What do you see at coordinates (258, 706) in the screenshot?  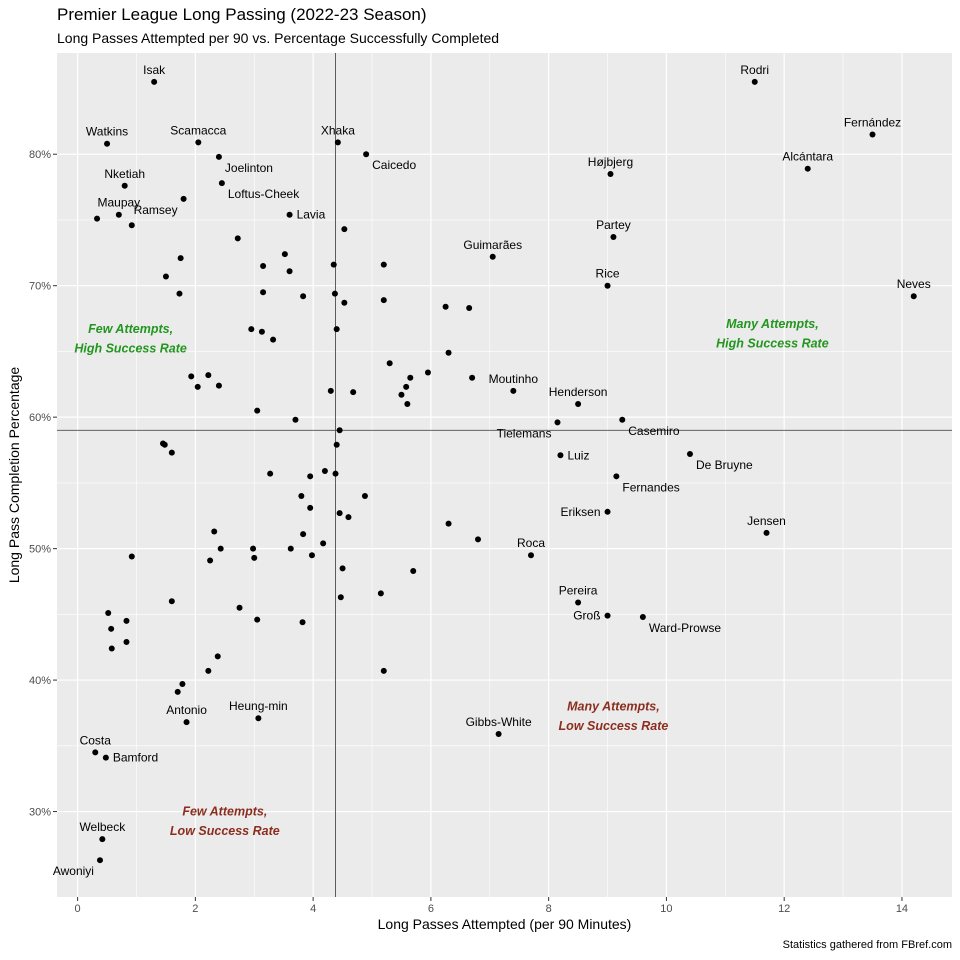 I see `point-label: Heung-min` at bounding box center [258, 706].